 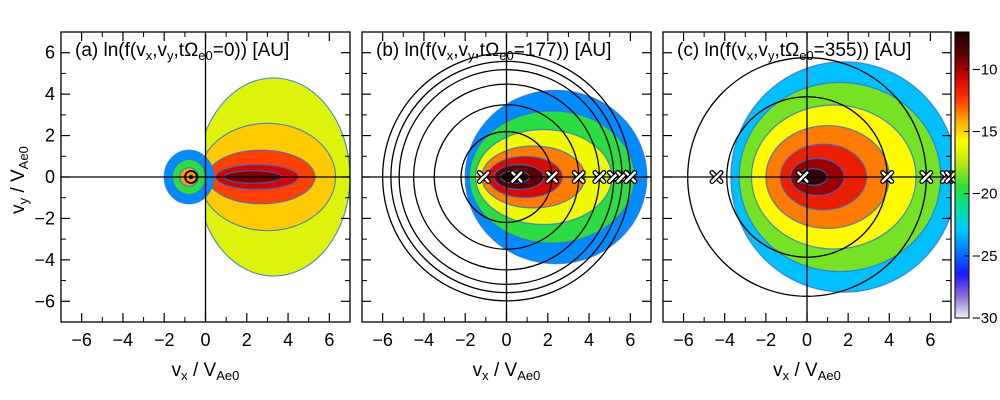 What do you see at coordinates (794, 51) in the screenshot?
I see `panel-title-c: (c) ln(f(vx,vy,tΩe0=355)) [AU]` at bounding box center [794, 51].